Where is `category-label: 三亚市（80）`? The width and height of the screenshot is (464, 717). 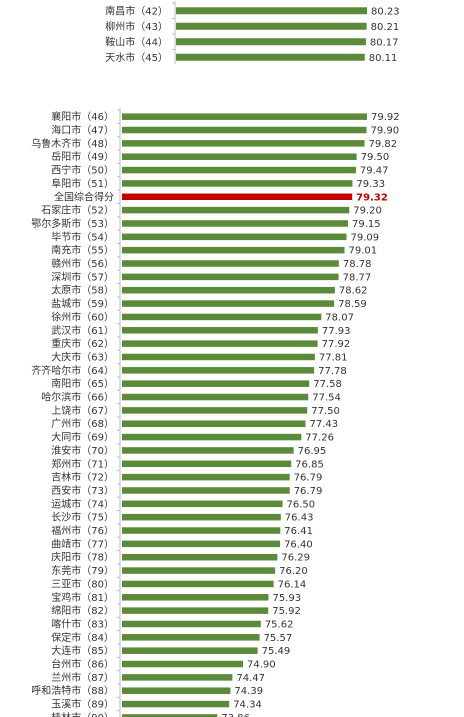 category-label: 三亚市（80） is located at coordinates (82, 583).